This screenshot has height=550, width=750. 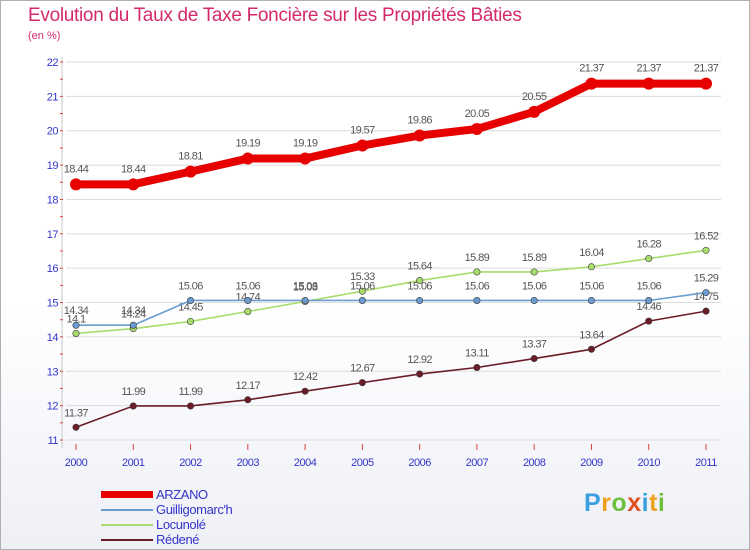 What do you see at coordinates (127, 494) in the screenshot?
I see `legend-swatch-arzano` at bounding box center [127, 494].